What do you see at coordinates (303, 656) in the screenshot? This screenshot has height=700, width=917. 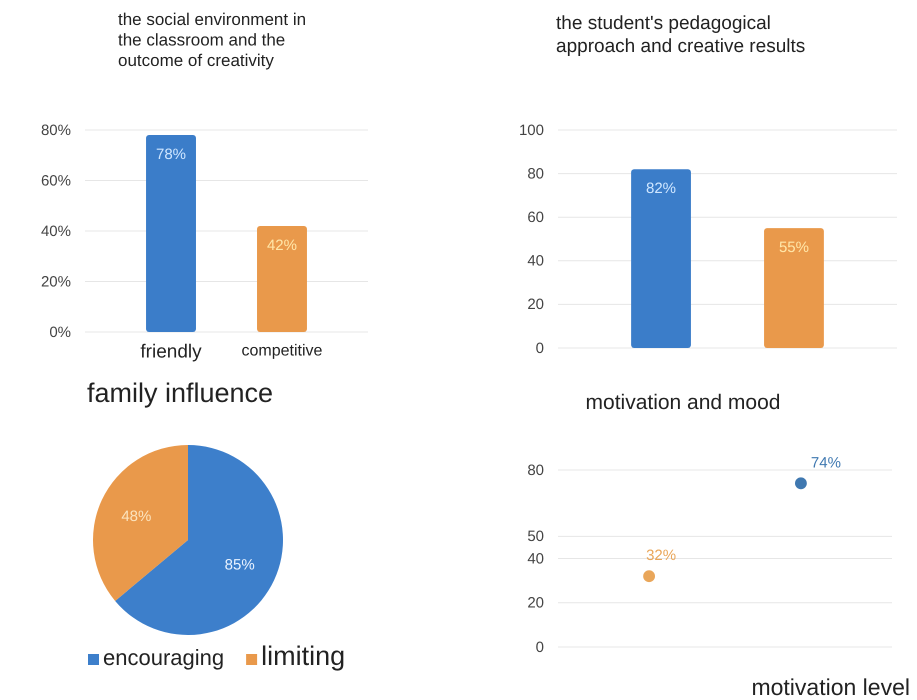 I see `legend-label: limiting` at bounding box center [303, 656].